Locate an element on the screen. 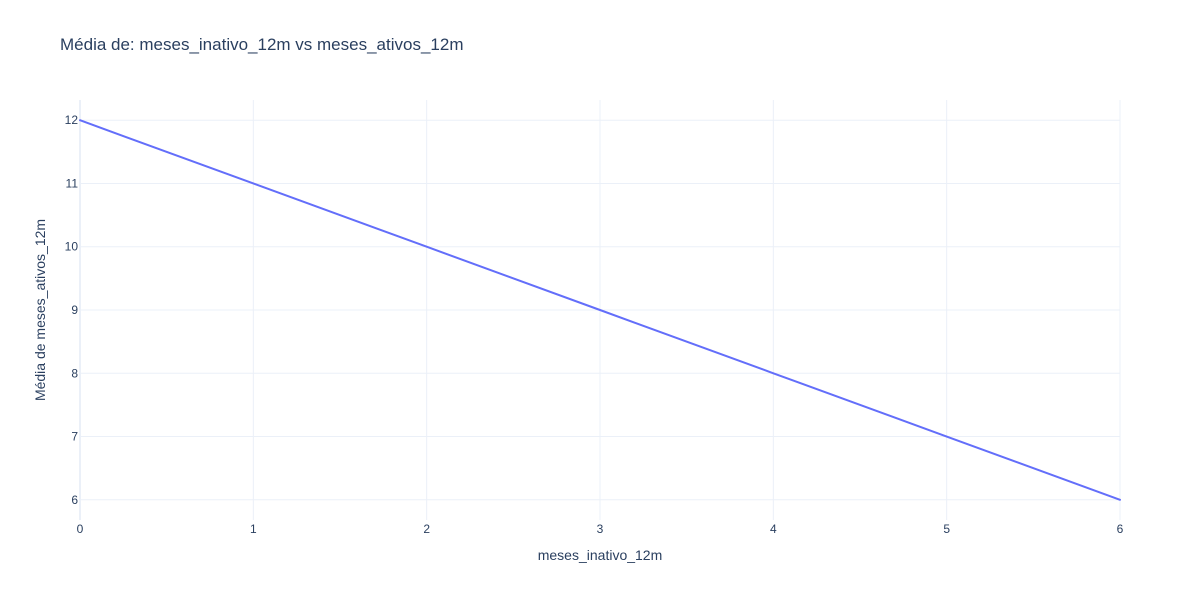  y-tick-label: 8 is located at coordinates (74, 373).